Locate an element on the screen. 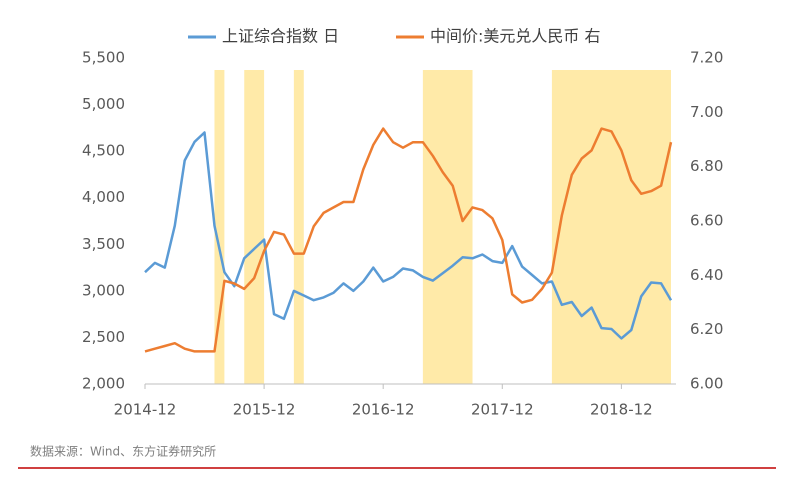 Image resolution: width=794 pixels, height=483 pixels. y2-tick-label: 7.00 is located at coordinates (706, 112).